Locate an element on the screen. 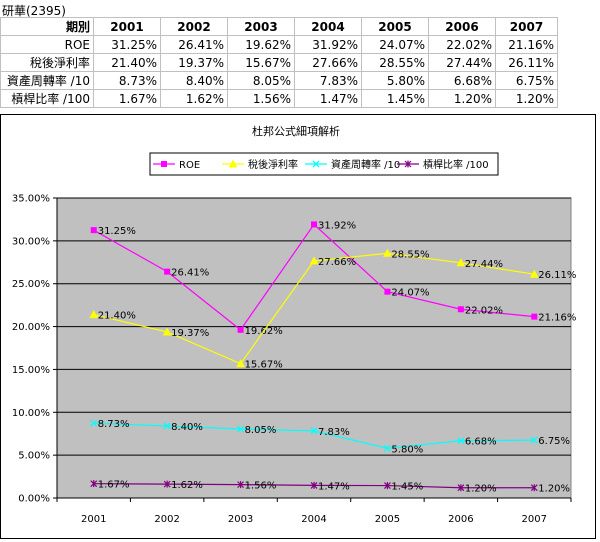  year-header-cell: 2005 is located at coordinates (395, 26).